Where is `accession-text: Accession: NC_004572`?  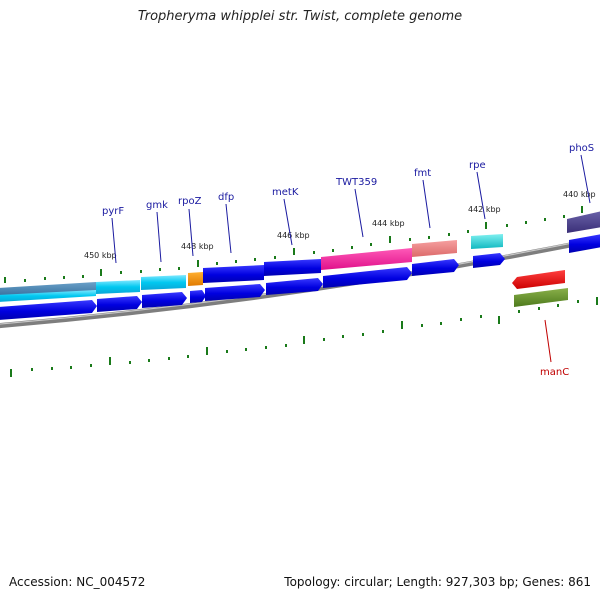 accession-text: Accession: NC_004572 is located at coordinates (77, 582).